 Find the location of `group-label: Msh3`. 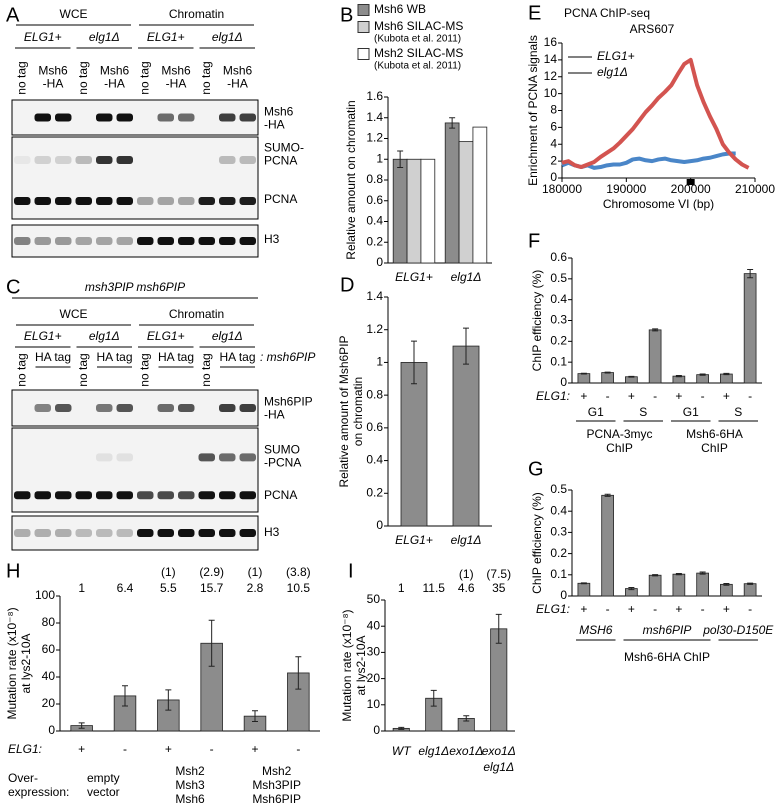

group-label: Msh3 is located at coordinates (190, 785).